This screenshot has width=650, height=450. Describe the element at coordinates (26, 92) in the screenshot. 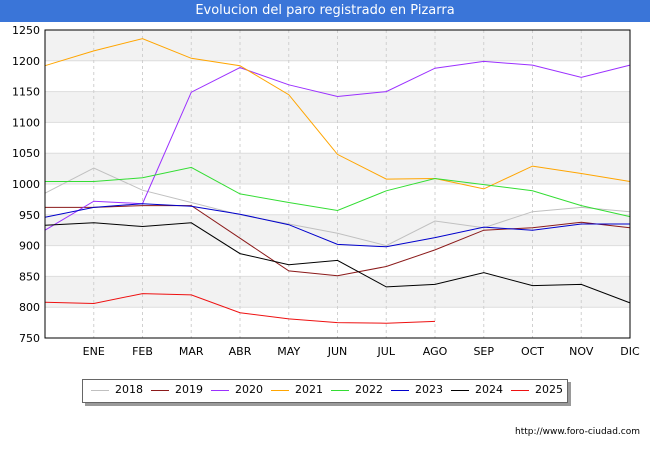

I see `y-tick-label: 1150` at that location.